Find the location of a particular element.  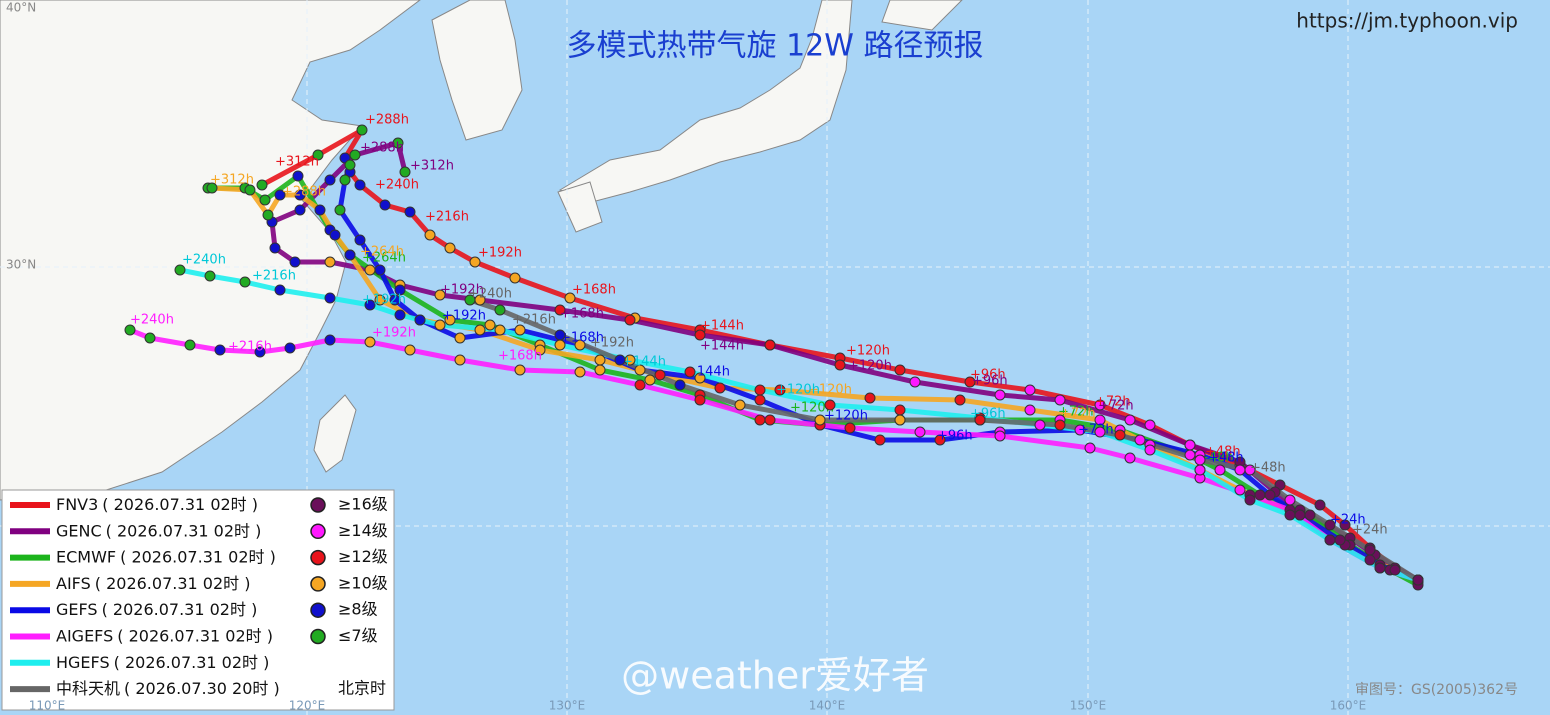

legend-label: GEFS( 2026.07.31 02时 ) is located at coordinates (156, 609).